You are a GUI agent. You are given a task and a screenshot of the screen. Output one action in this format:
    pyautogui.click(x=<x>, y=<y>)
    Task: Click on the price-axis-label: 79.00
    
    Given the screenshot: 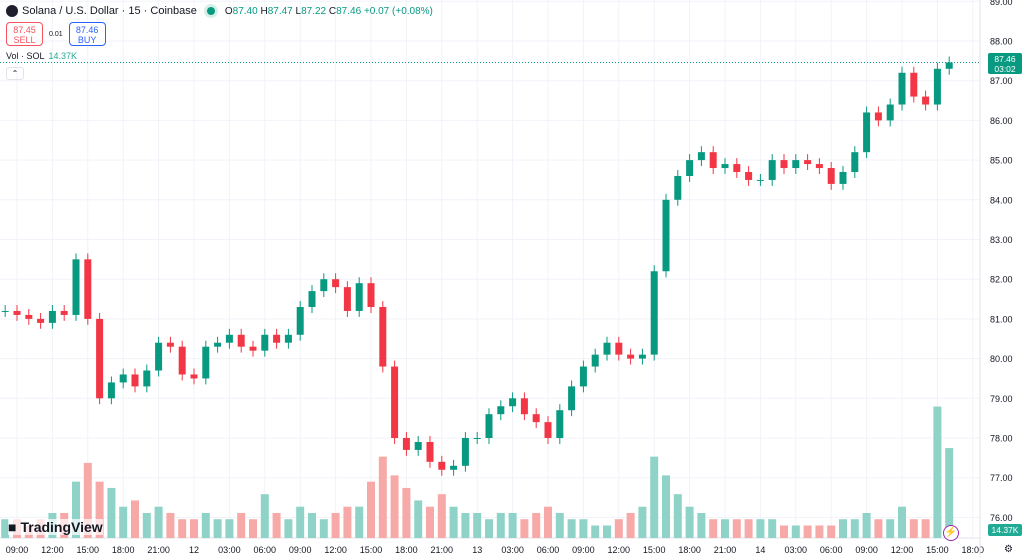 What is the action you would take?
    pyautogui.click(x=1001, y=399)
    